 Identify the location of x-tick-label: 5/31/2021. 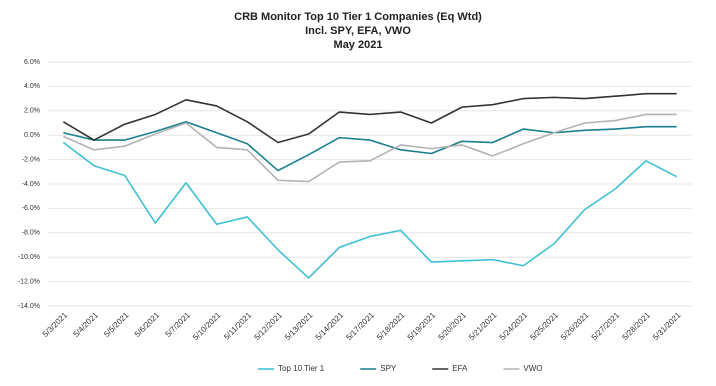
(667, 326).